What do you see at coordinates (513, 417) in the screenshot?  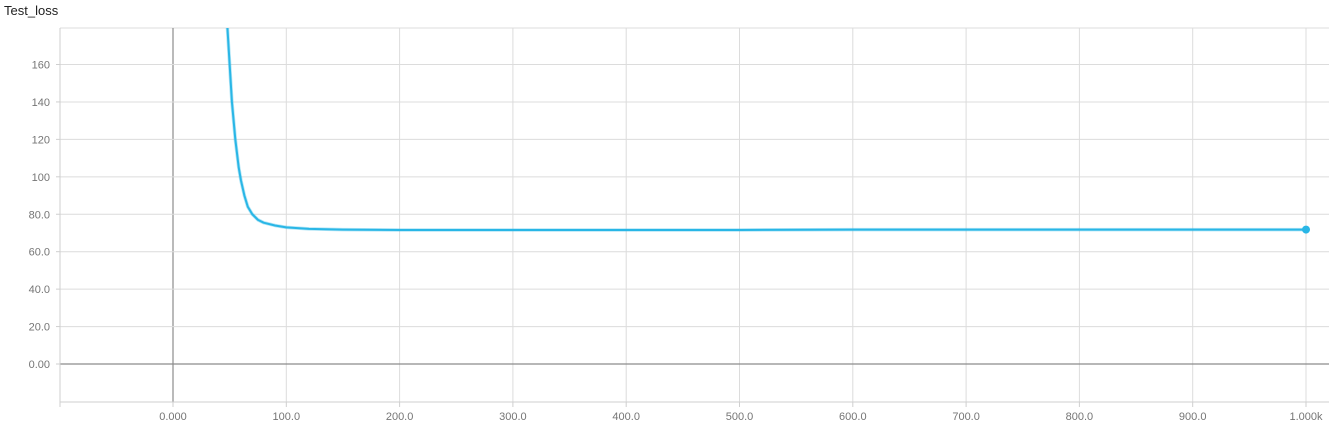 I see `x-tick-label: 300.0` at bounding box center [513, 417].